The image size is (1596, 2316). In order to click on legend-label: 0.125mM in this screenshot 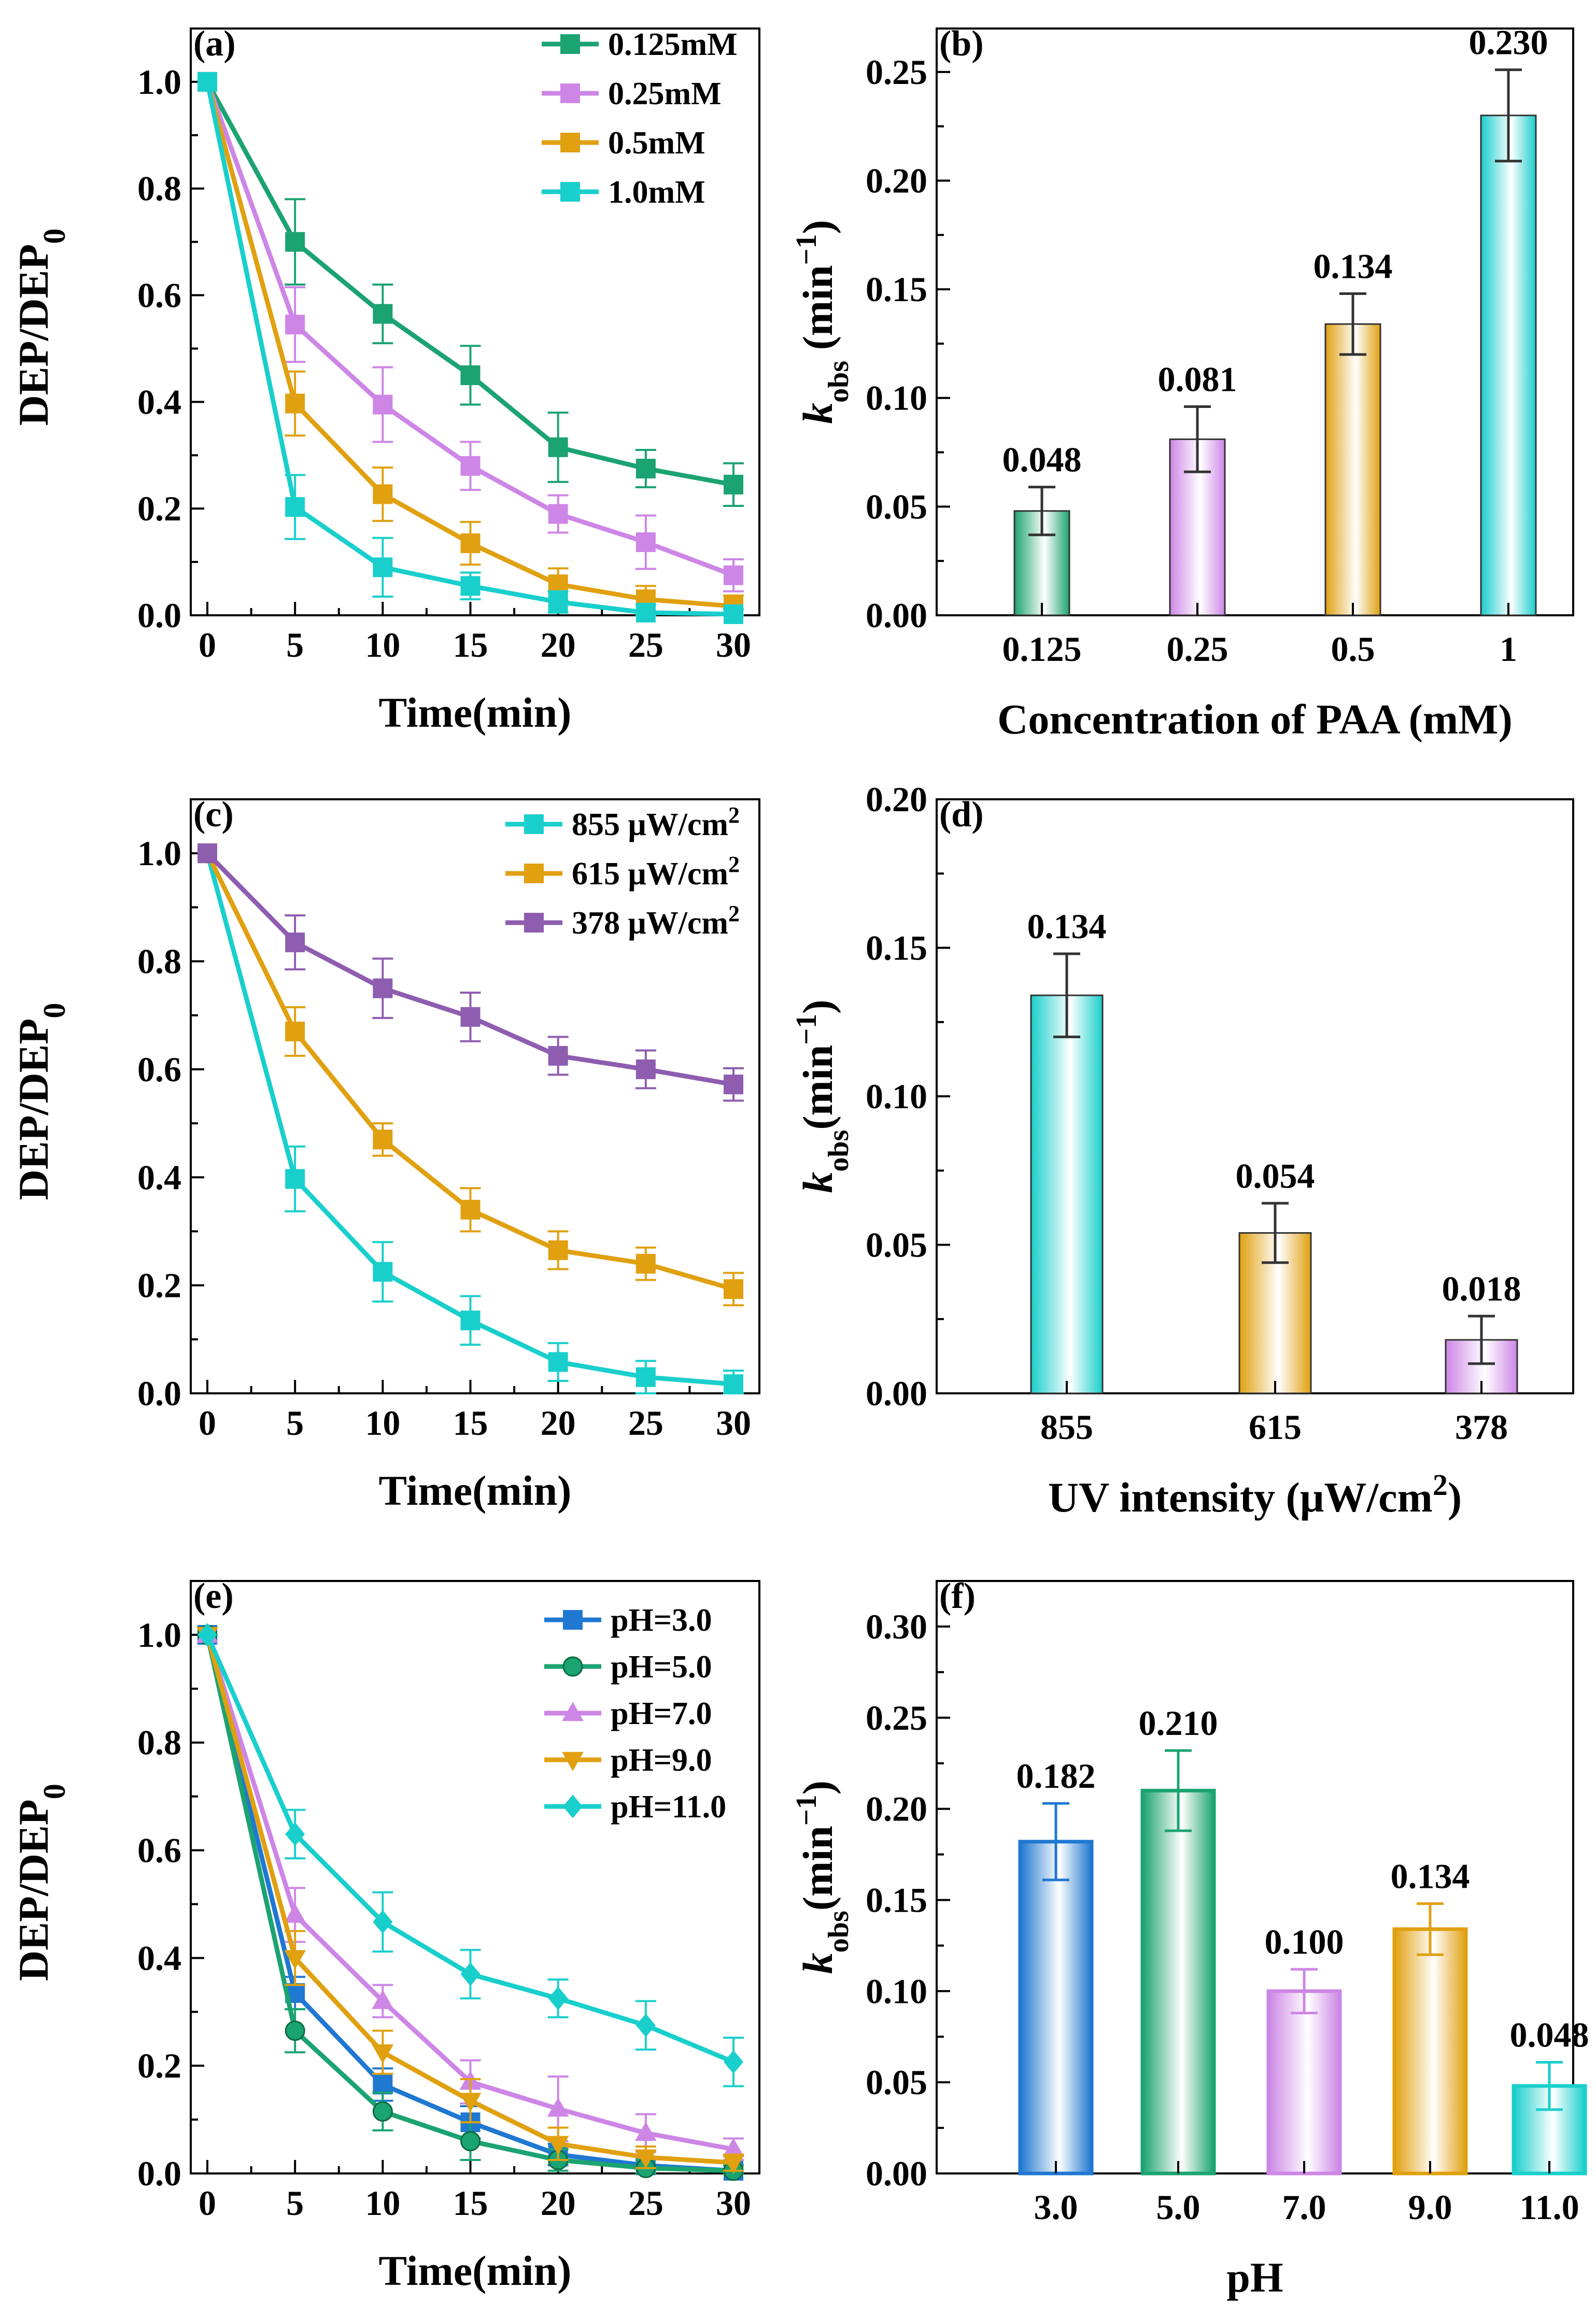, I will do `click(673, 44)`.